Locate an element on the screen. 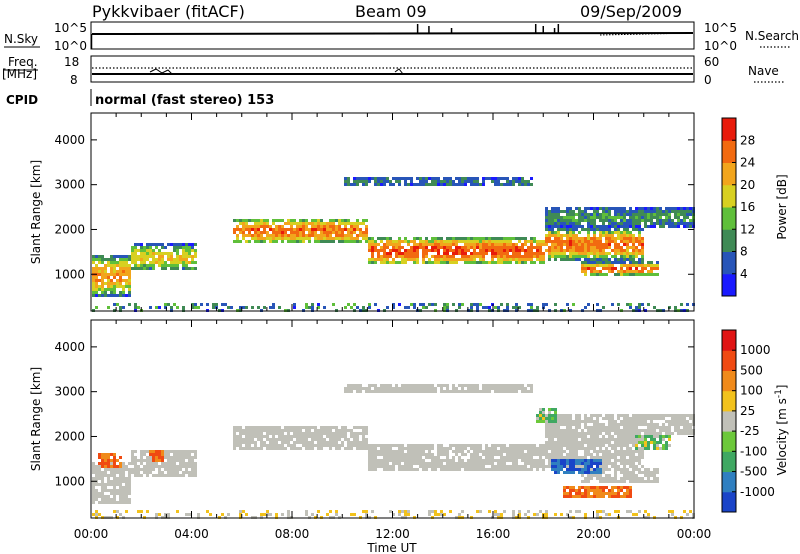 Image resolution: width=800 pixels, height=554 pixels. radar-name-title: Pykkvibaer (fitACF) is located at coordinates (168, 11).